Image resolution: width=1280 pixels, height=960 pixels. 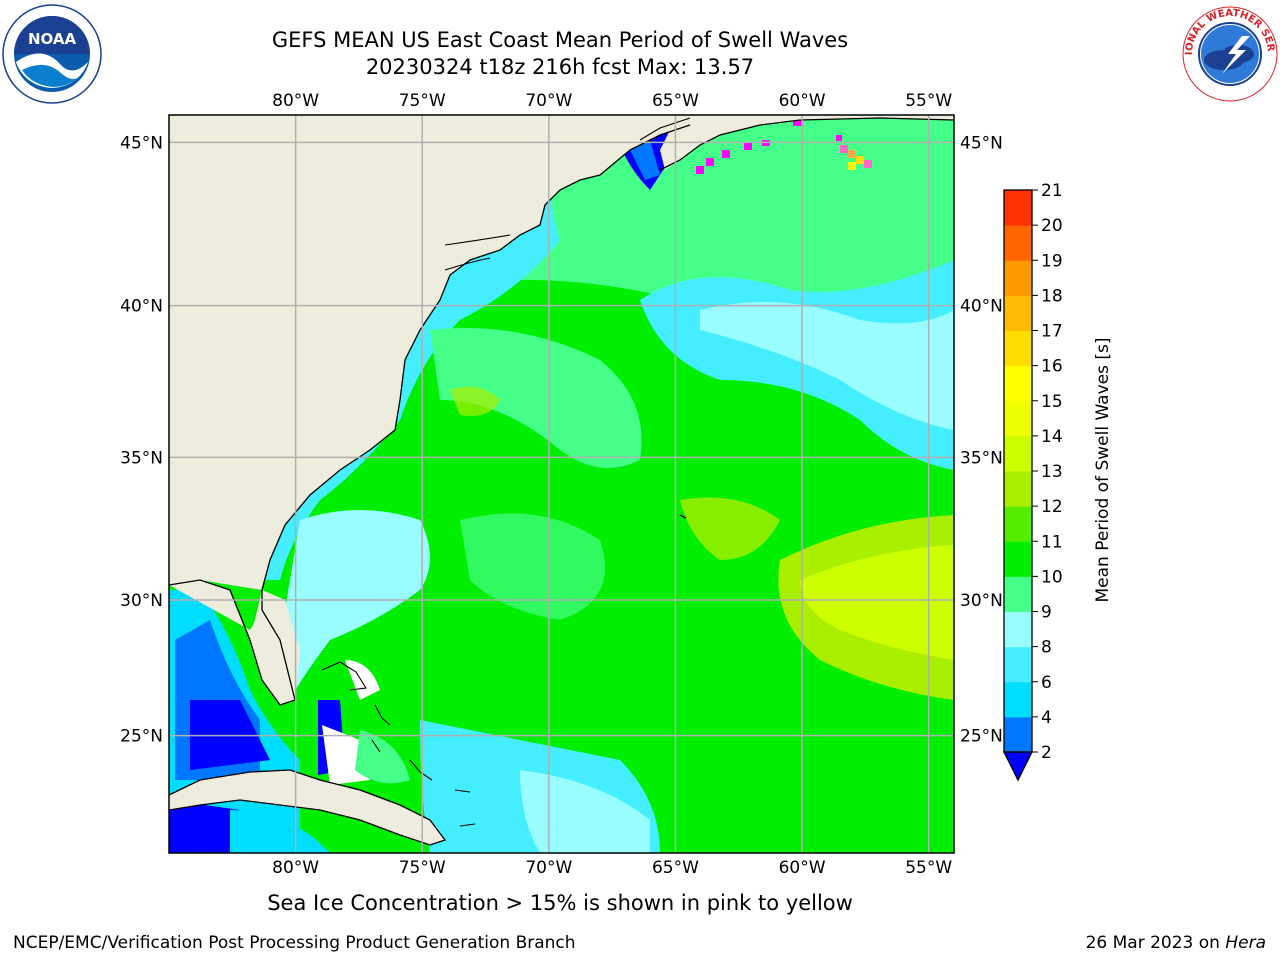 I want to click on colorbar-tick-label: 15, so click(x=1052, y=402).